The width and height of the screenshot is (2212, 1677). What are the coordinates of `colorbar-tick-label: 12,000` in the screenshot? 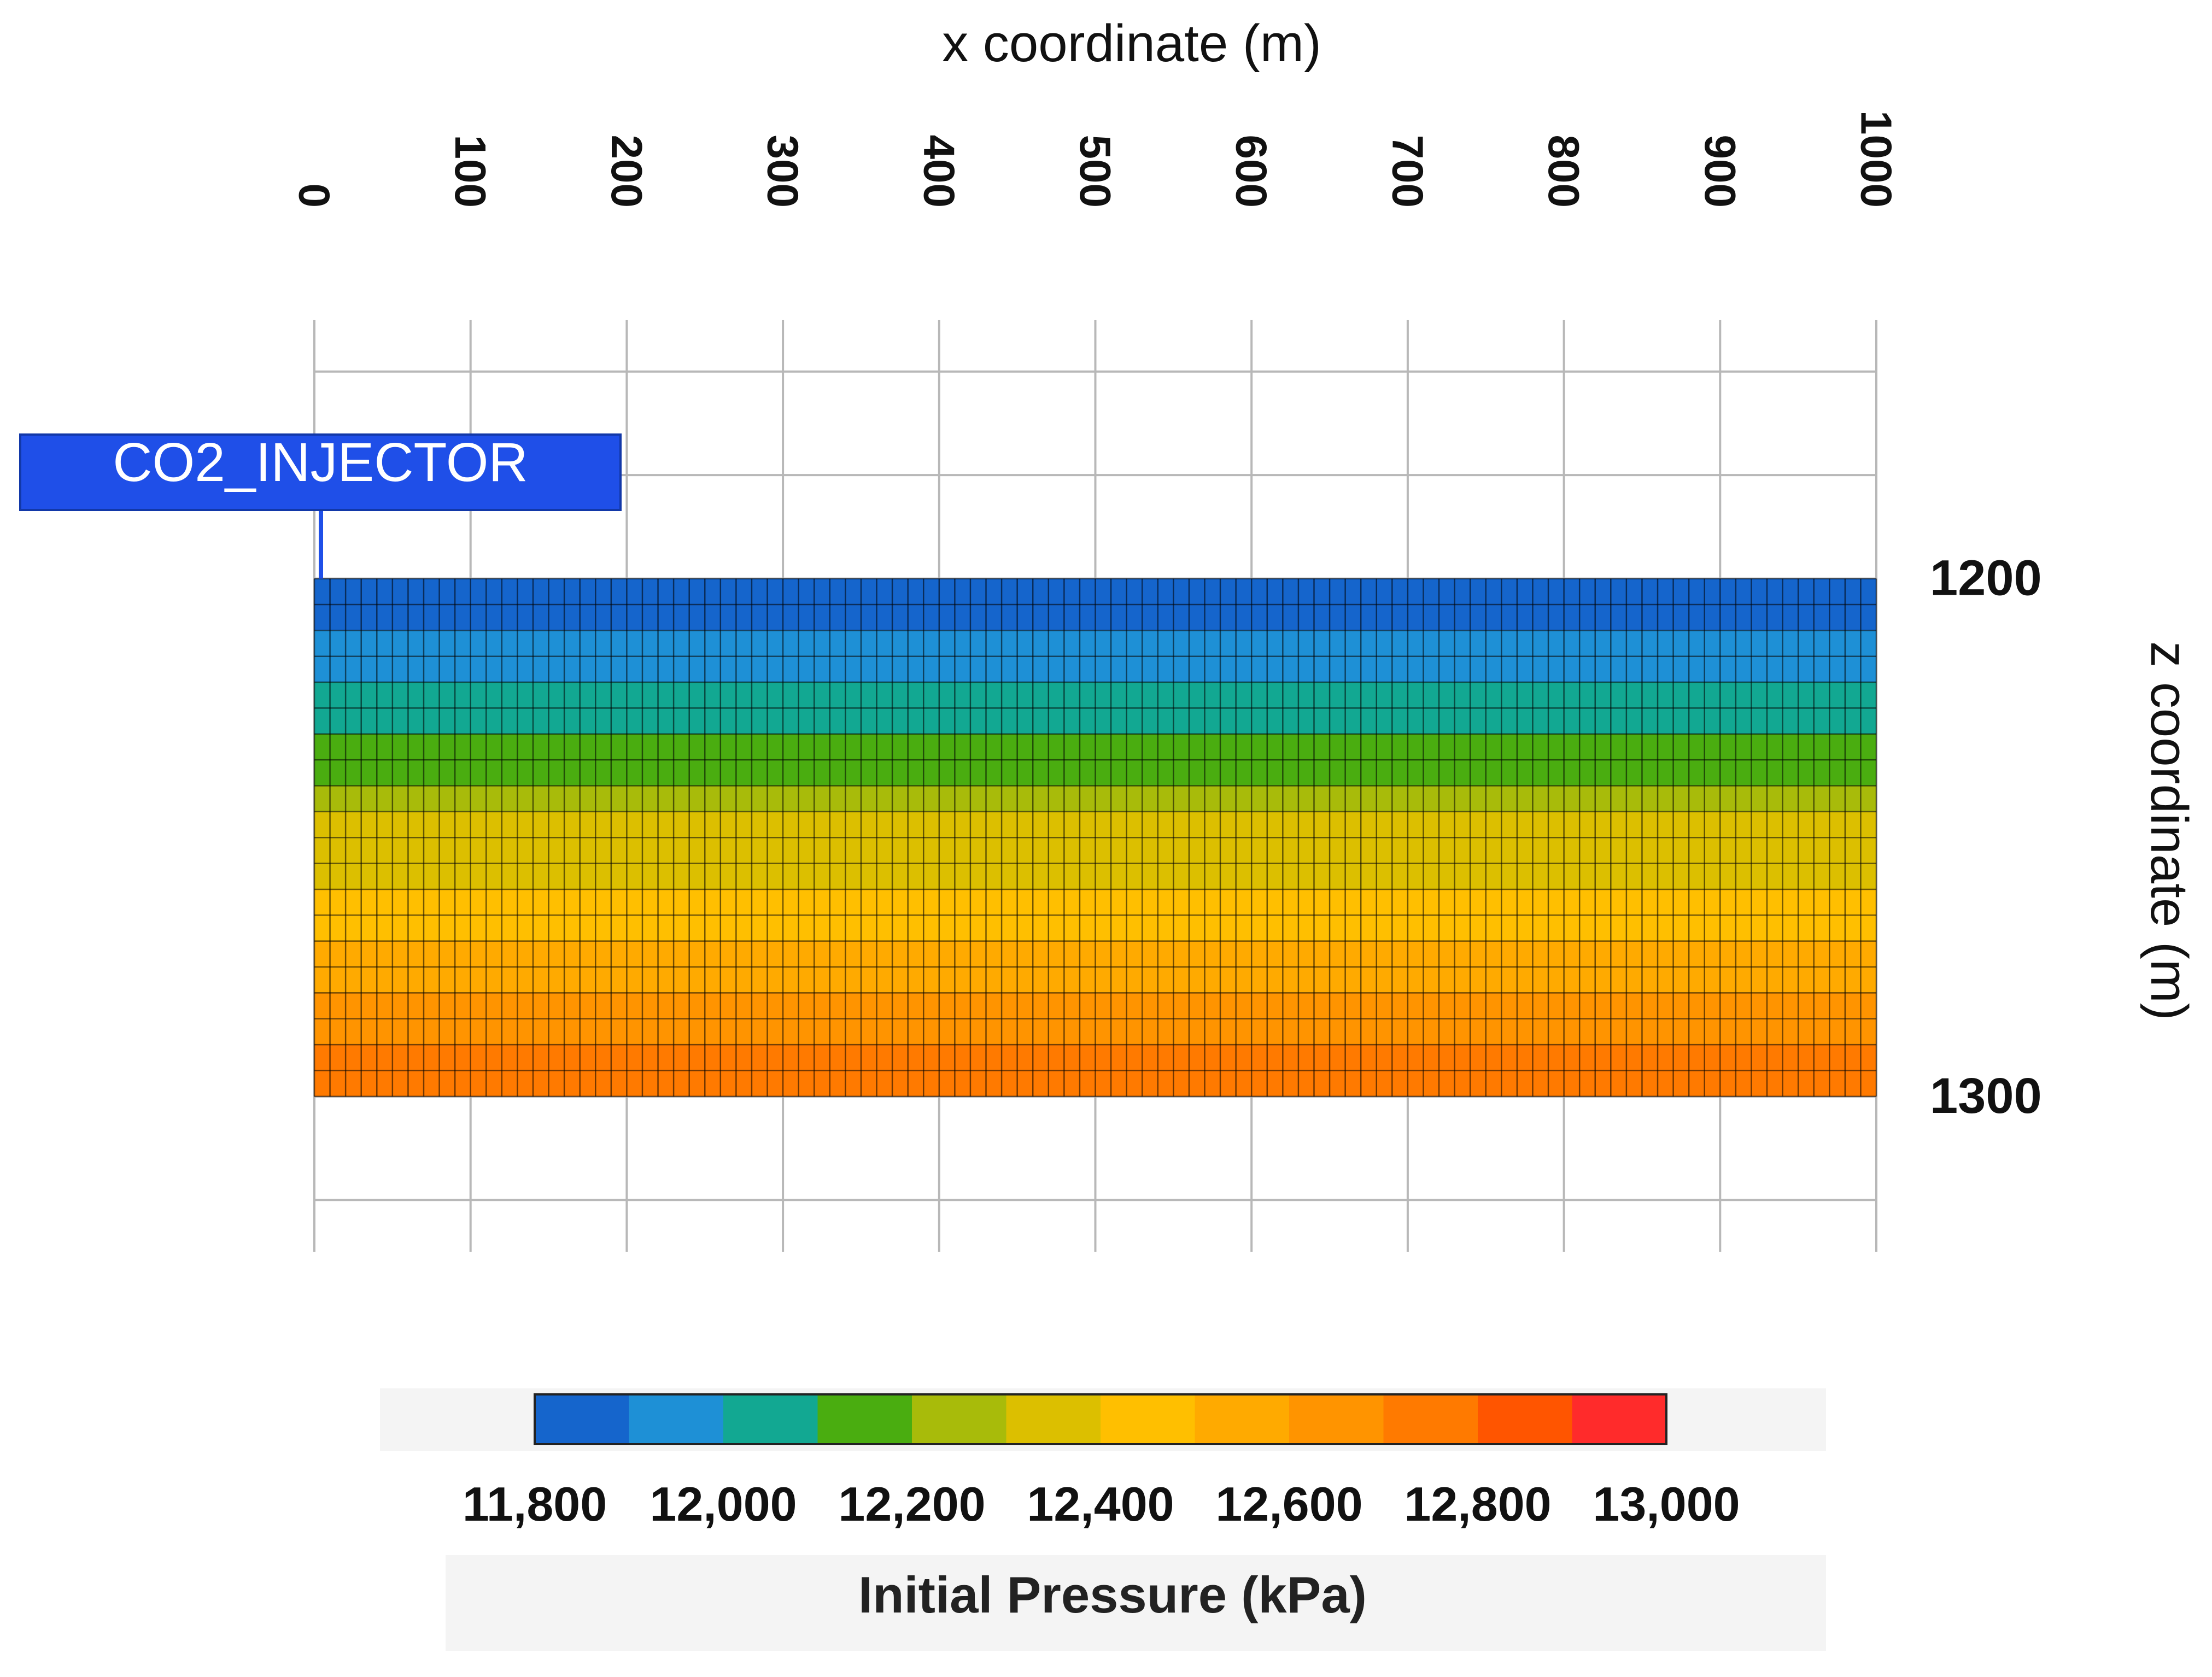 It's located at (723, 1504).